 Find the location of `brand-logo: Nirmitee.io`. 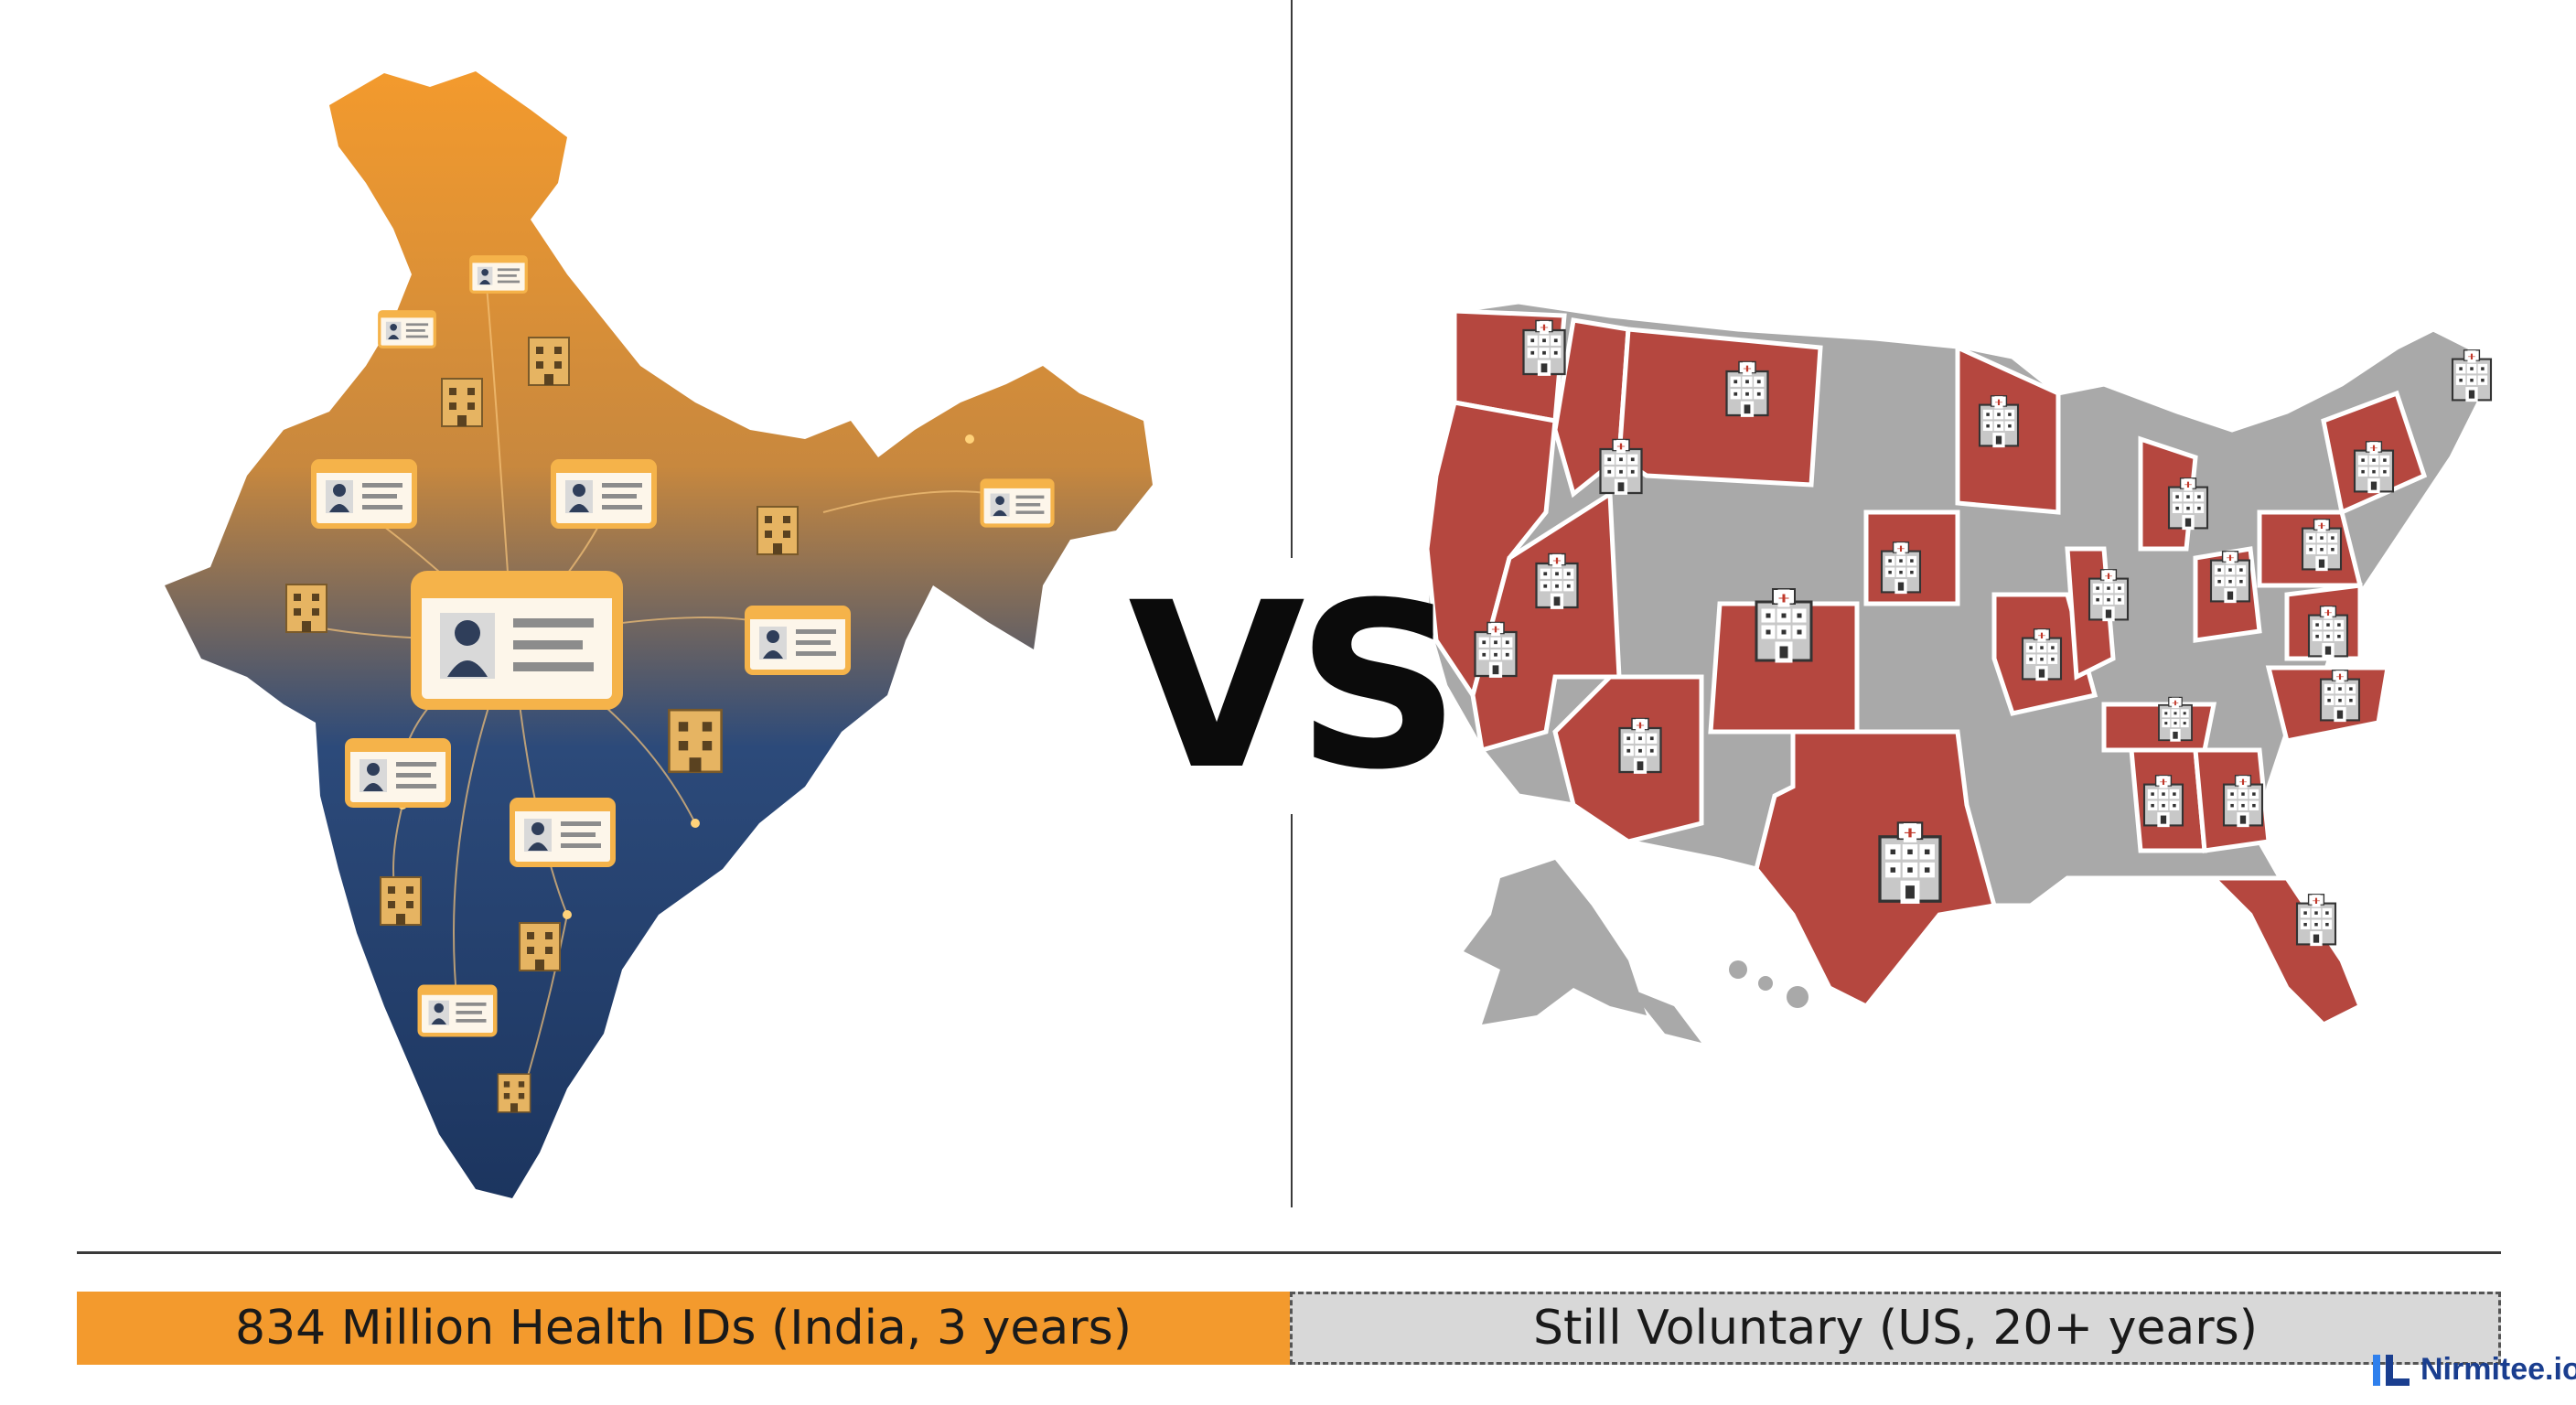

brand-logo: Nirmitee.io is located at coordinates (2474, 1370).